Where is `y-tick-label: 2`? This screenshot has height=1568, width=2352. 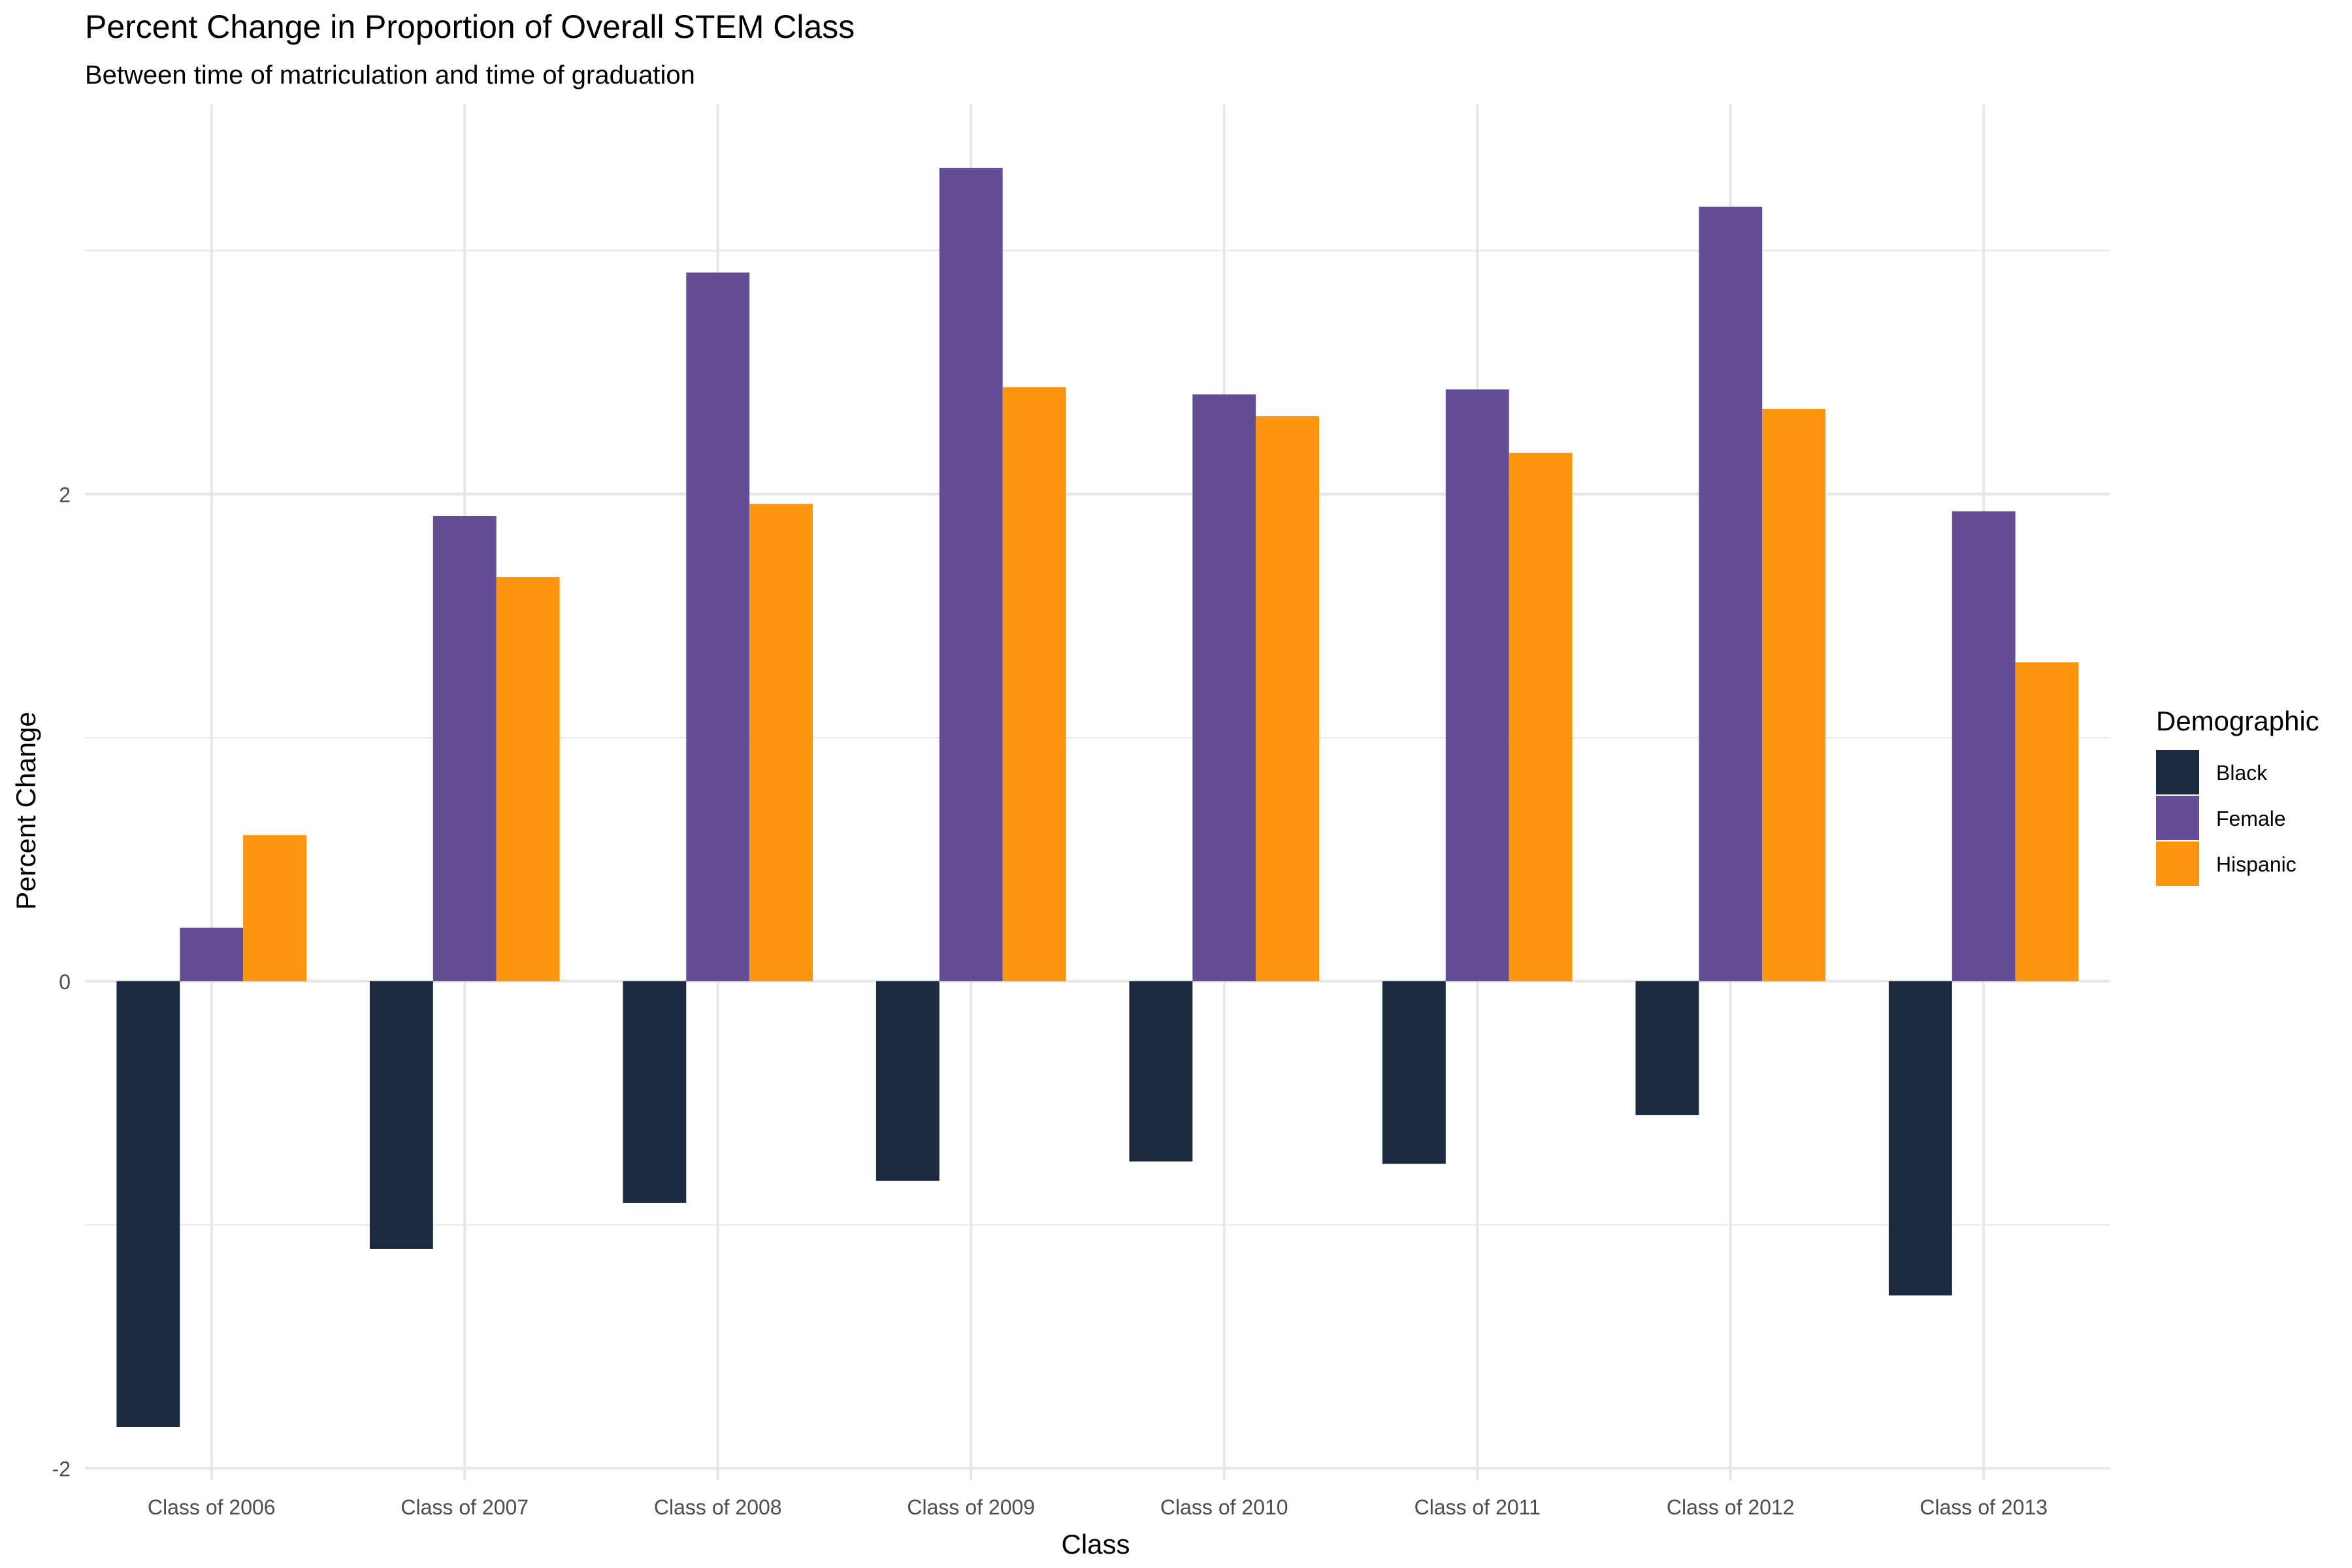
y-tick-label: 2 is located at coordinates (65, 494).